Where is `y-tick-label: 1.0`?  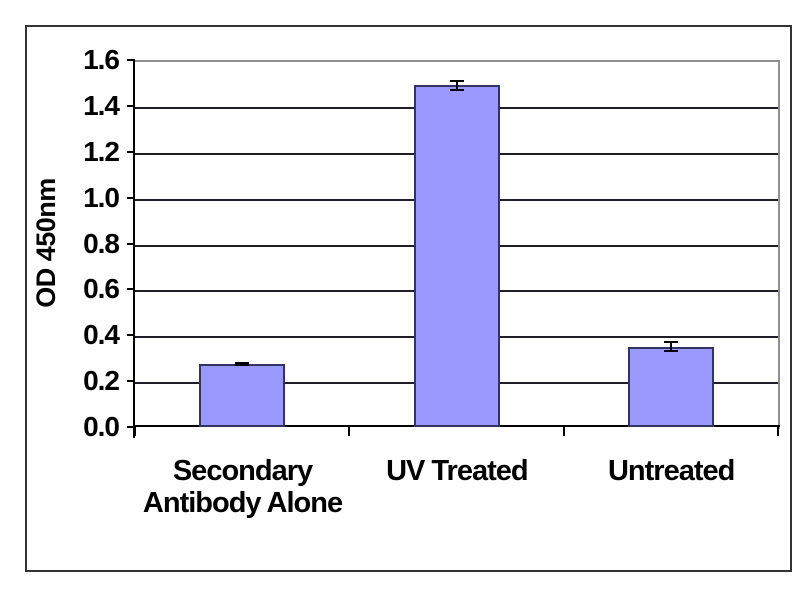
y-tick-label: 1.0 is located at coordinates (101, 197).